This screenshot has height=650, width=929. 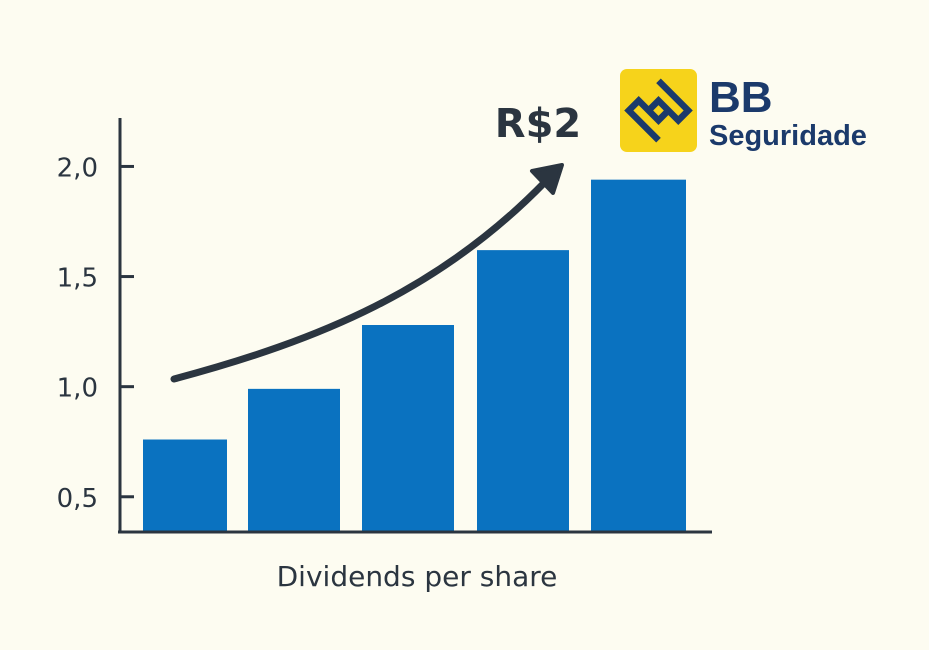 I want to click on y-tick-label: 1,0, so click(x=77, y=389).